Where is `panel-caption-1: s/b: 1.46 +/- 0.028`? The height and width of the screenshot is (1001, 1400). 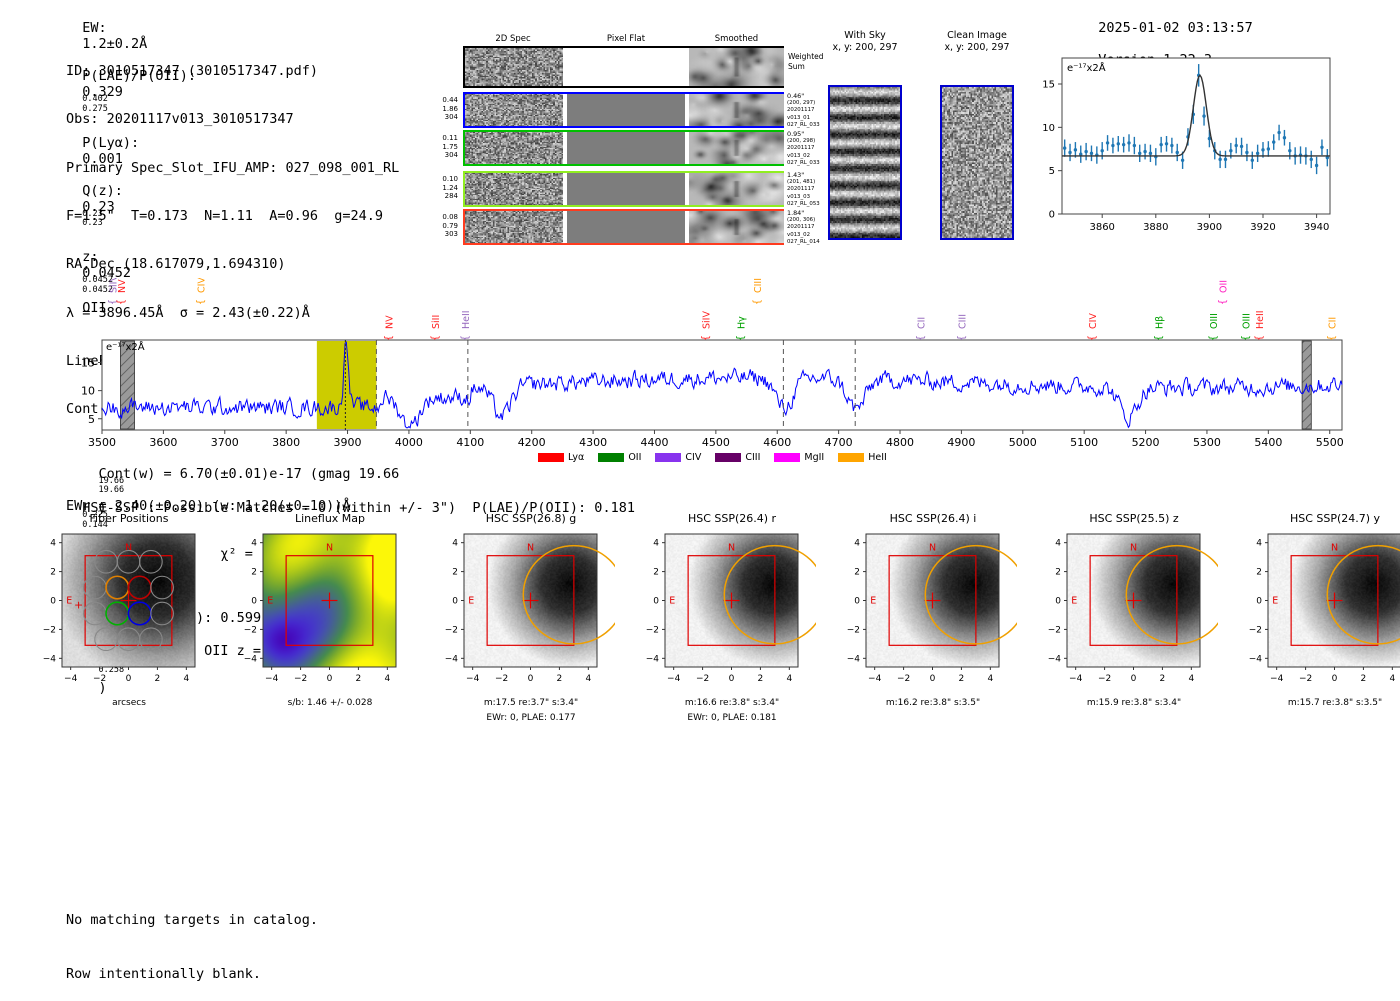 panel-caption-1: s/b: 1.46 +/- 0.028 is located at coordinates (330, 703).